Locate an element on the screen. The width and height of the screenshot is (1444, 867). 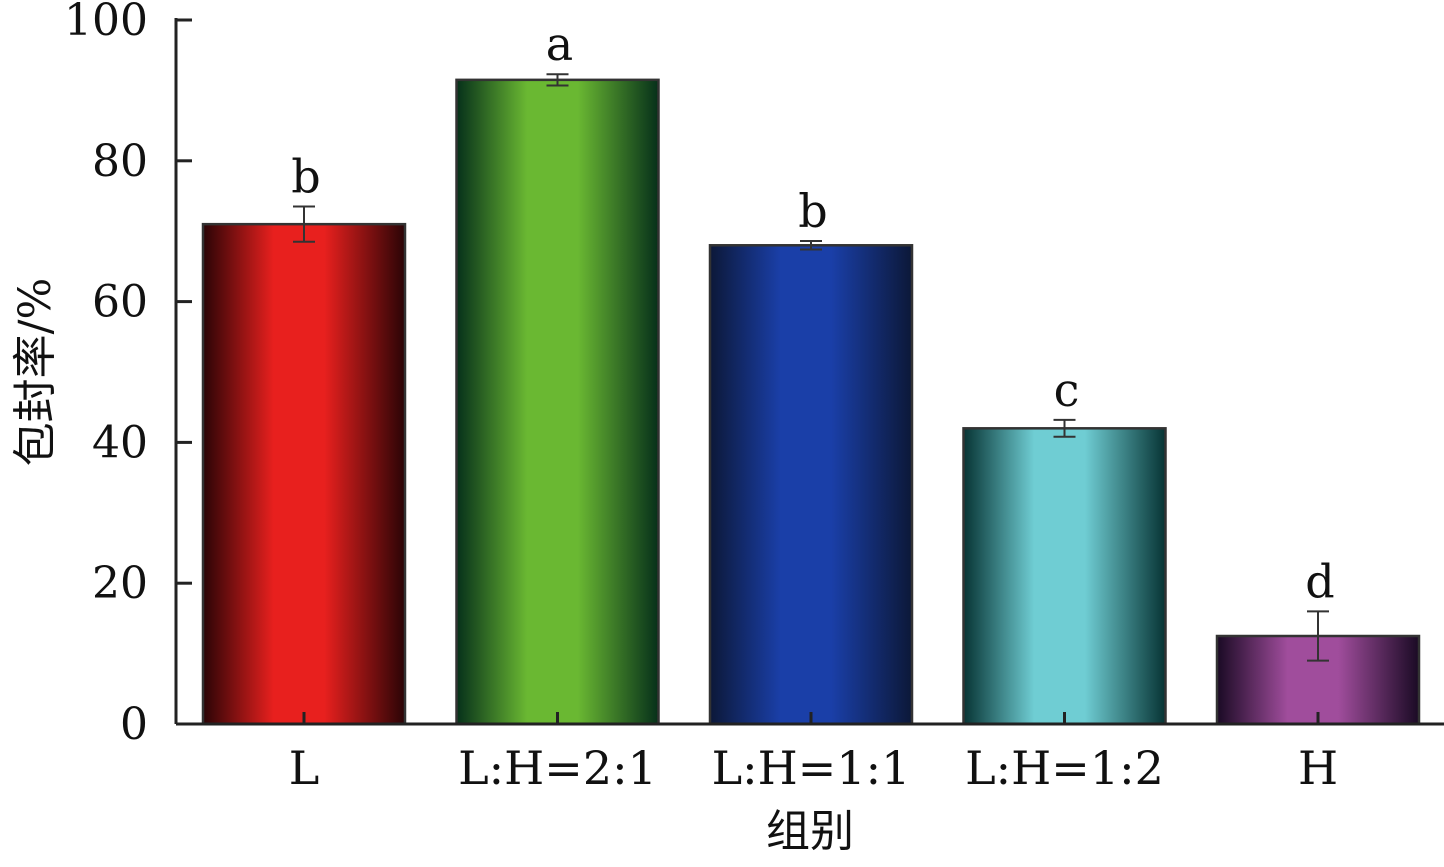
y-tick-label: 60 is located at coordinates (120, 302).